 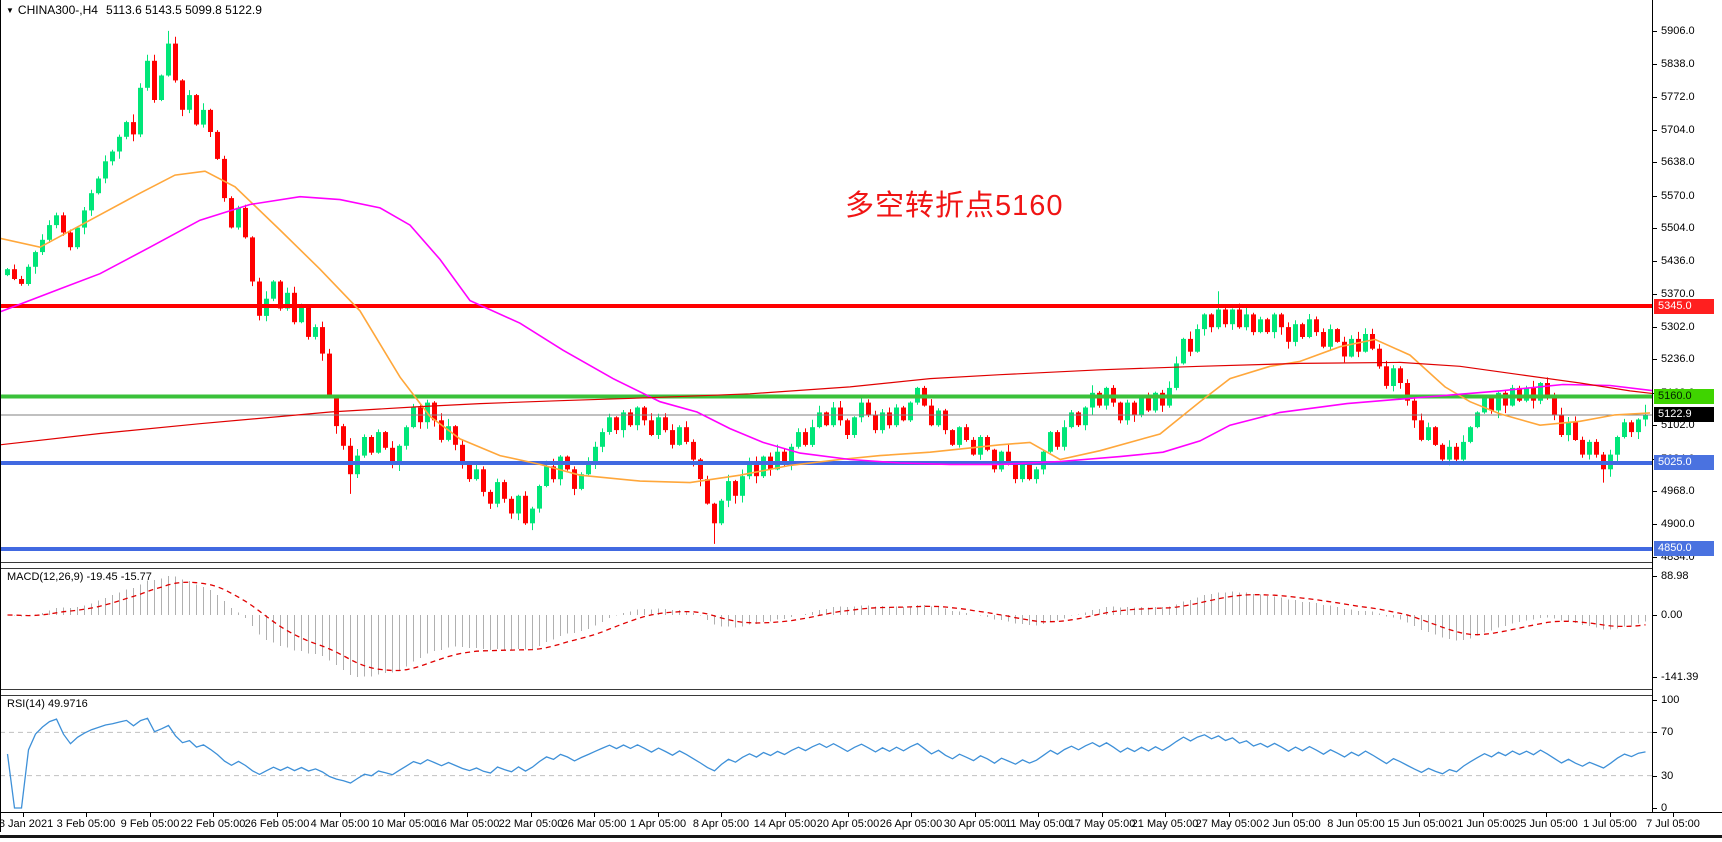 I want to click on price-axis-label: 5504.0, so click(x=1678, y=228).